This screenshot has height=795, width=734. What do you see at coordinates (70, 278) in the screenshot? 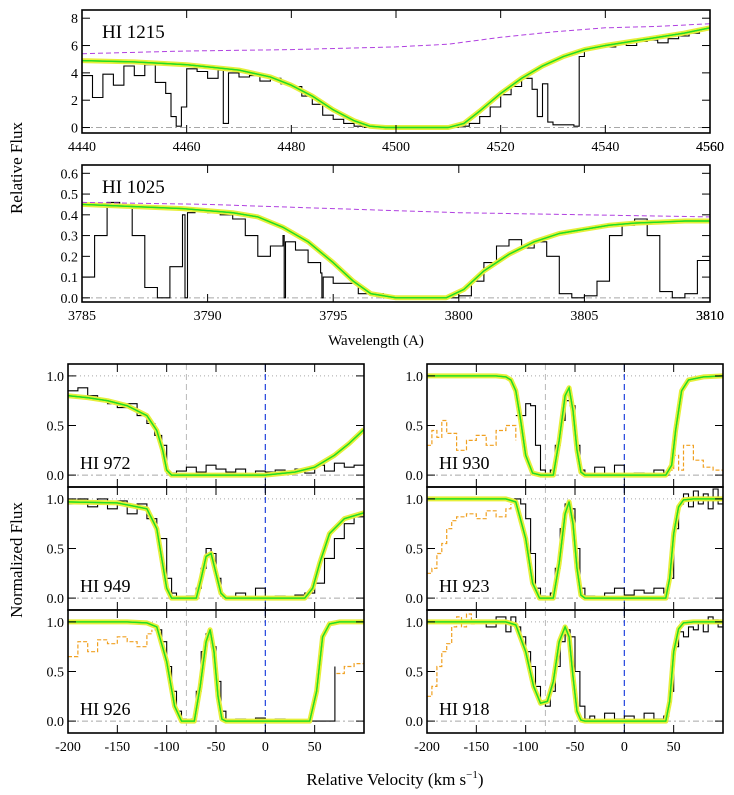
I see `y-tick-label: 0.1` at bounding box center [70, 278].